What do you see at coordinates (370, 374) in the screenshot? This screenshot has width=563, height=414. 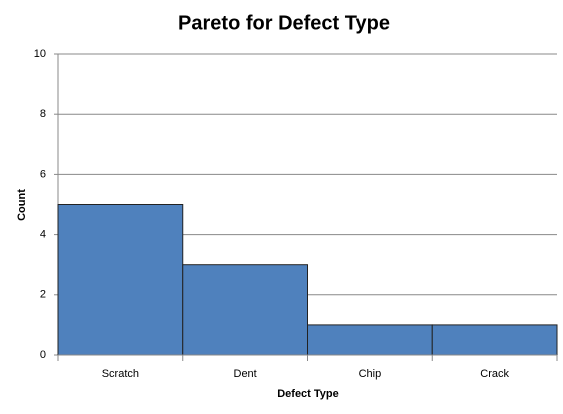 I see `x-tick-label: Chip` at bounding box center [370, 374].